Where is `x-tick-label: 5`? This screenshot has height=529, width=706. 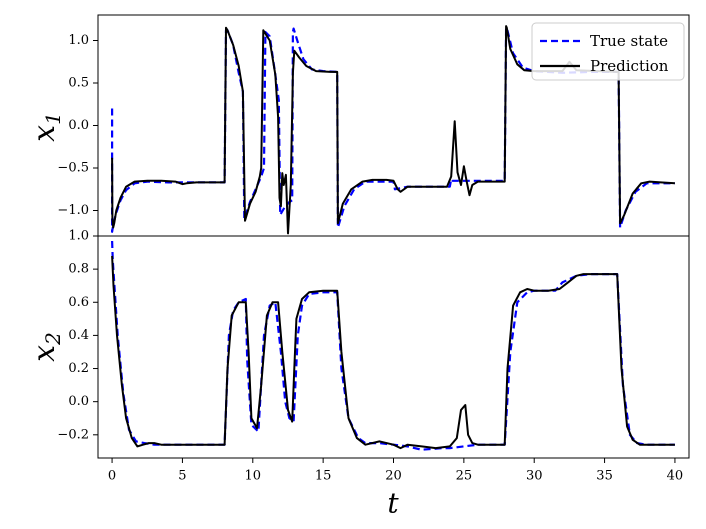 x-tick-label: 5 is located at coordinates (182, 476).